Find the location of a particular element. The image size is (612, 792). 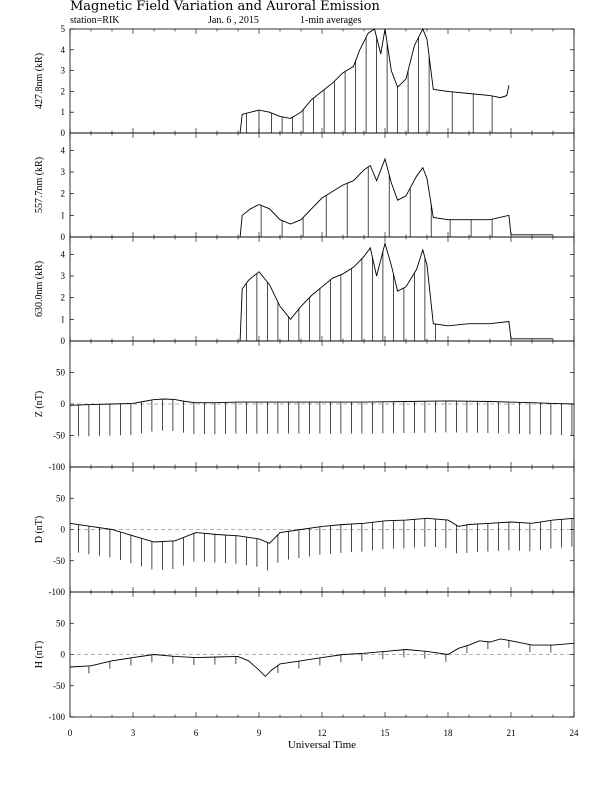

x-axis: 0 3 6 9 12 15 18 21 24 is located at coordinates (323, 733).